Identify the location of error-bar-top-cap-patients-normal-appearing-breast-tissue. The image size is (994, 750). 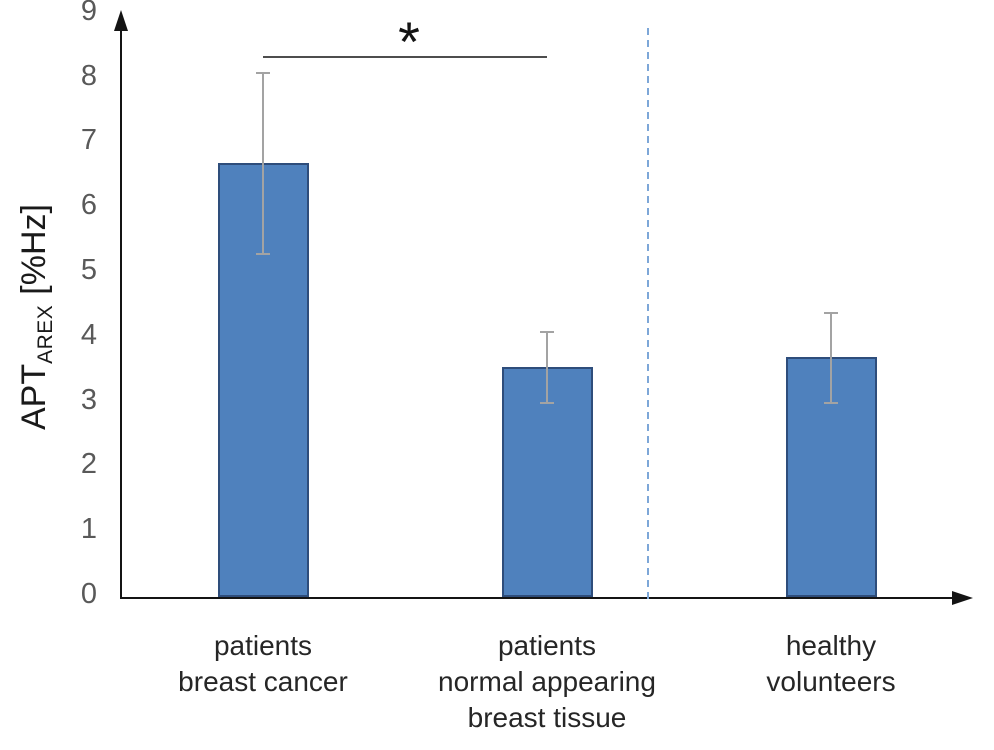
(547, 332).